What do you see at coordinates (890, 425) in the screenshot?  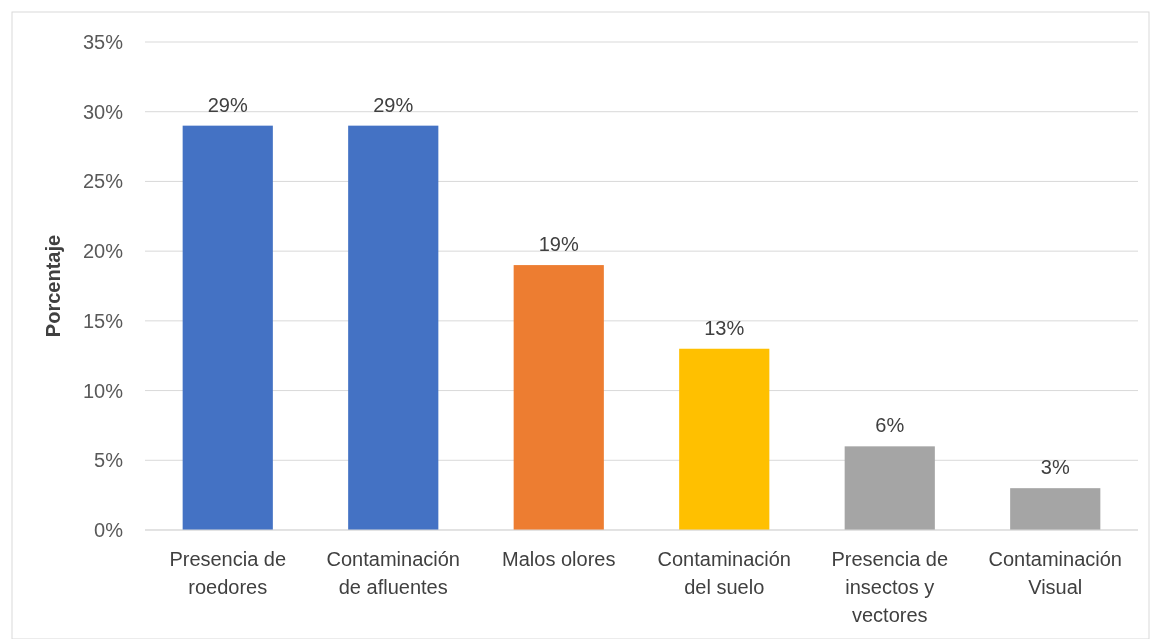 I see `data-label: 6%` at bounding box center [890, 425].